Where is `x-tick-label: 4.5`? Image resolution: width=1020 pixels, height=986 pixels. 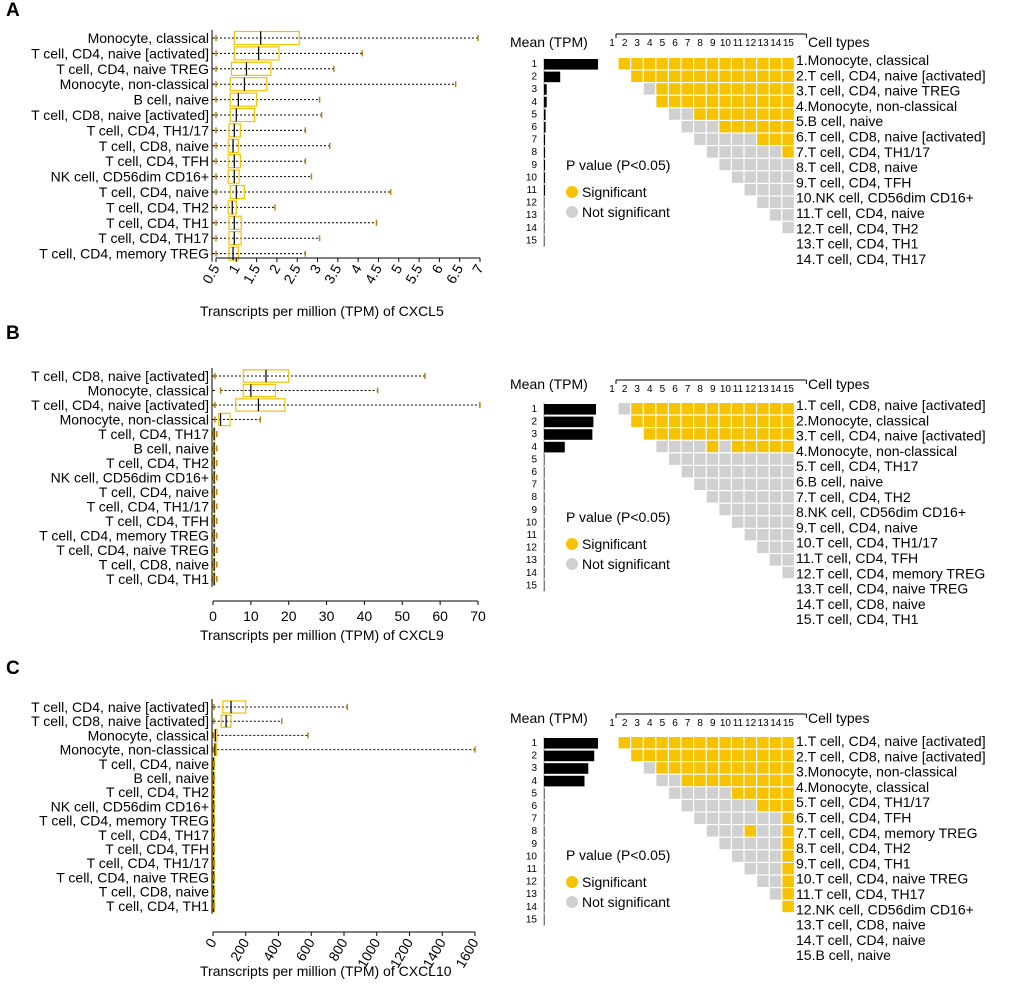 x-tick-label: 4.5 is located at coordinates (373, 273).